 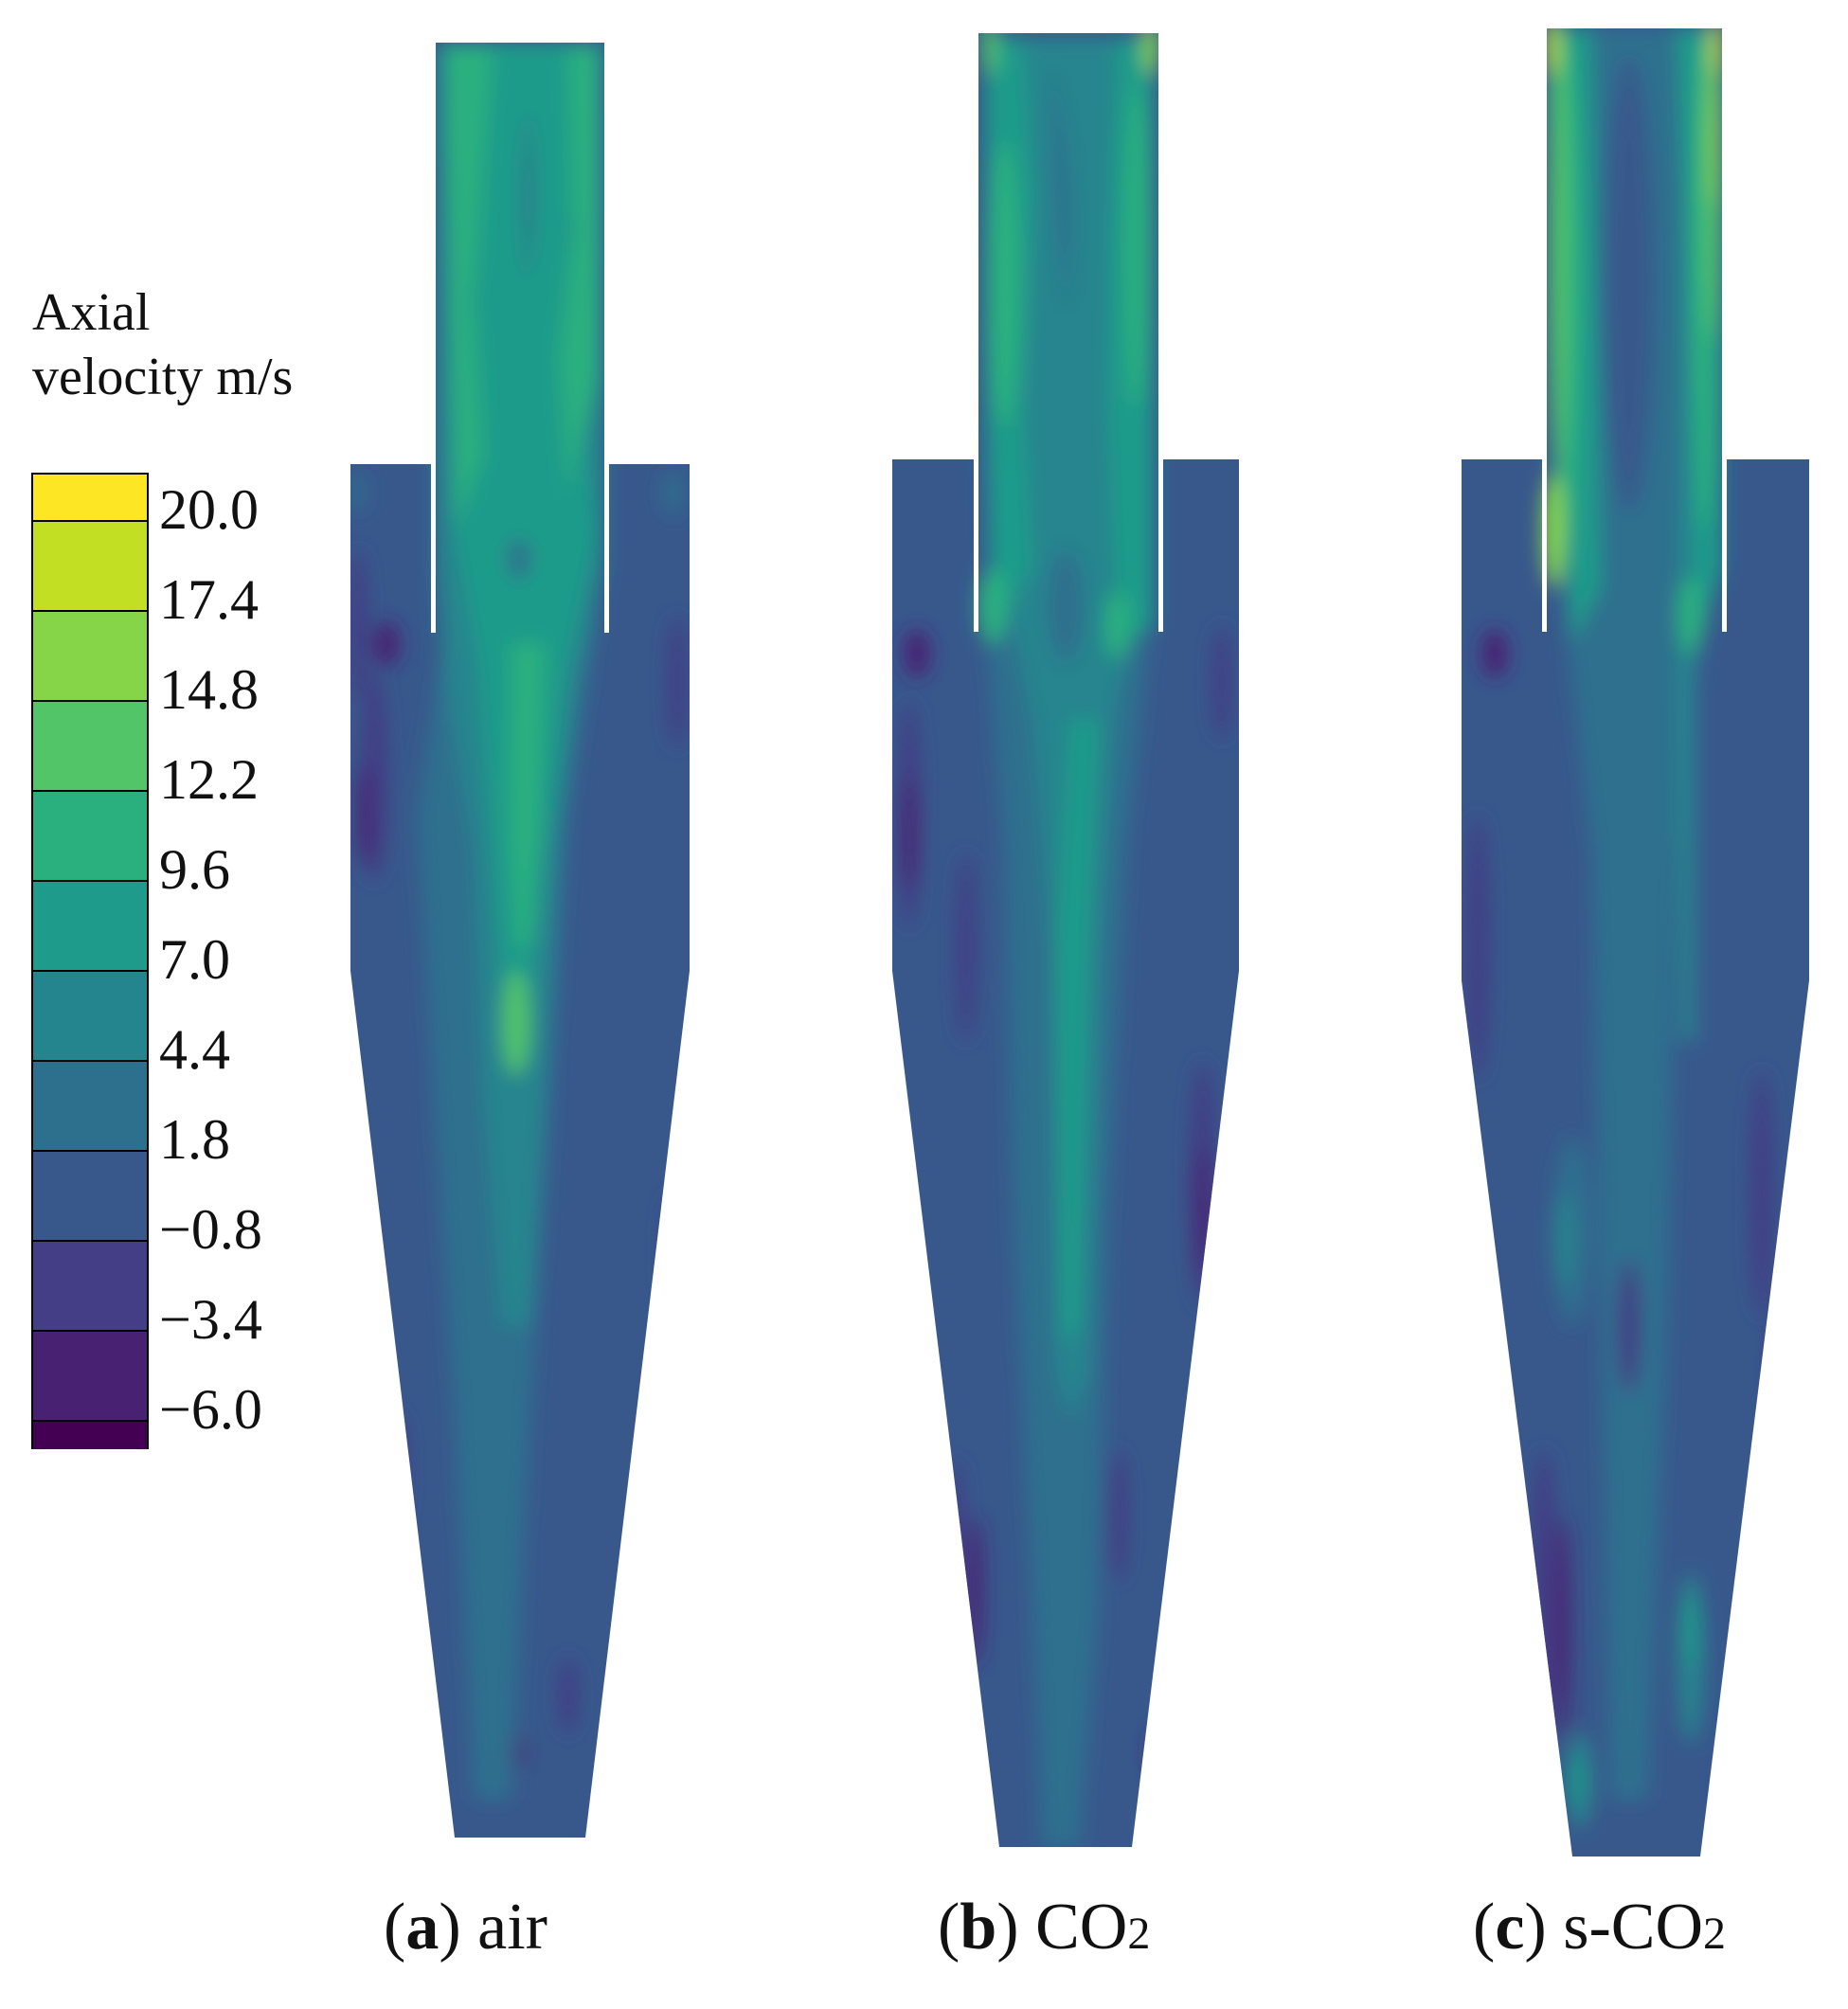 I want to click on colorbar-title-line1: Axial, so click(x=91, y=312).